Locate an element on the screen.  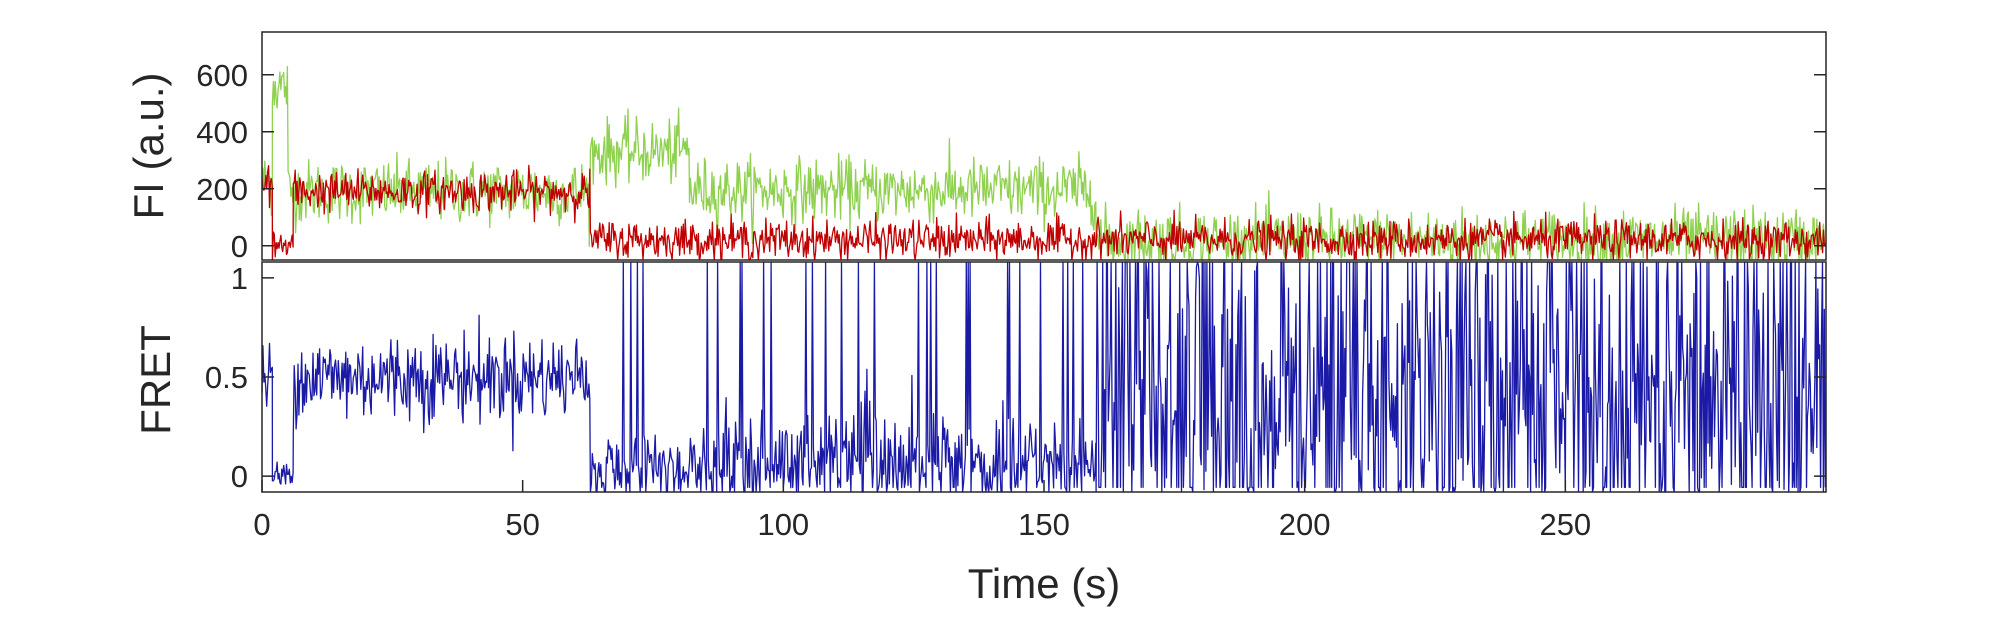
y-tick-label: 600 is located at coordinates (222, 75).